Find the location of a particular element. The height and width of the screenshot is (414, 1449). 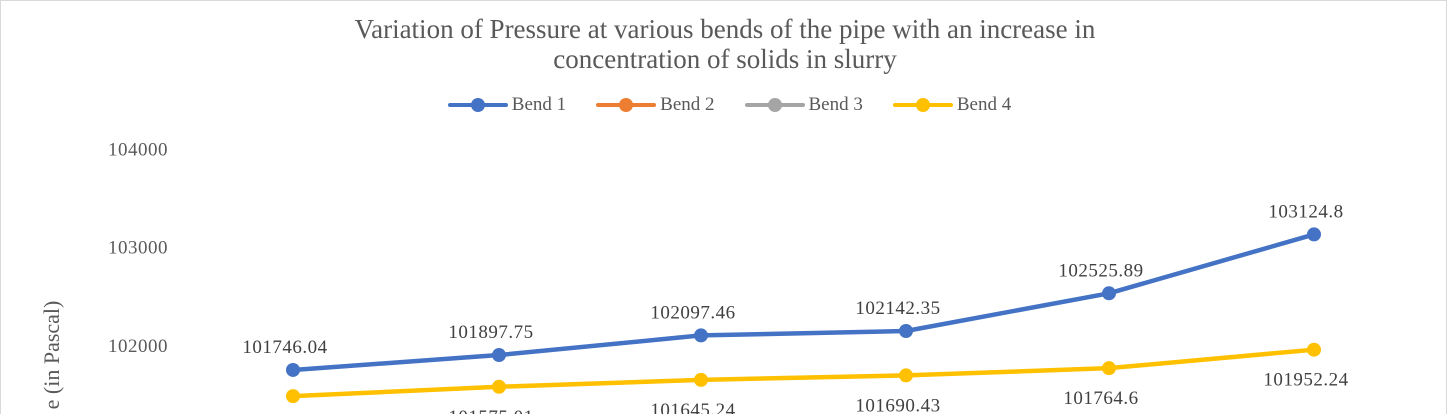

data-label: 102142.35 is located at coordinates (897, 308).